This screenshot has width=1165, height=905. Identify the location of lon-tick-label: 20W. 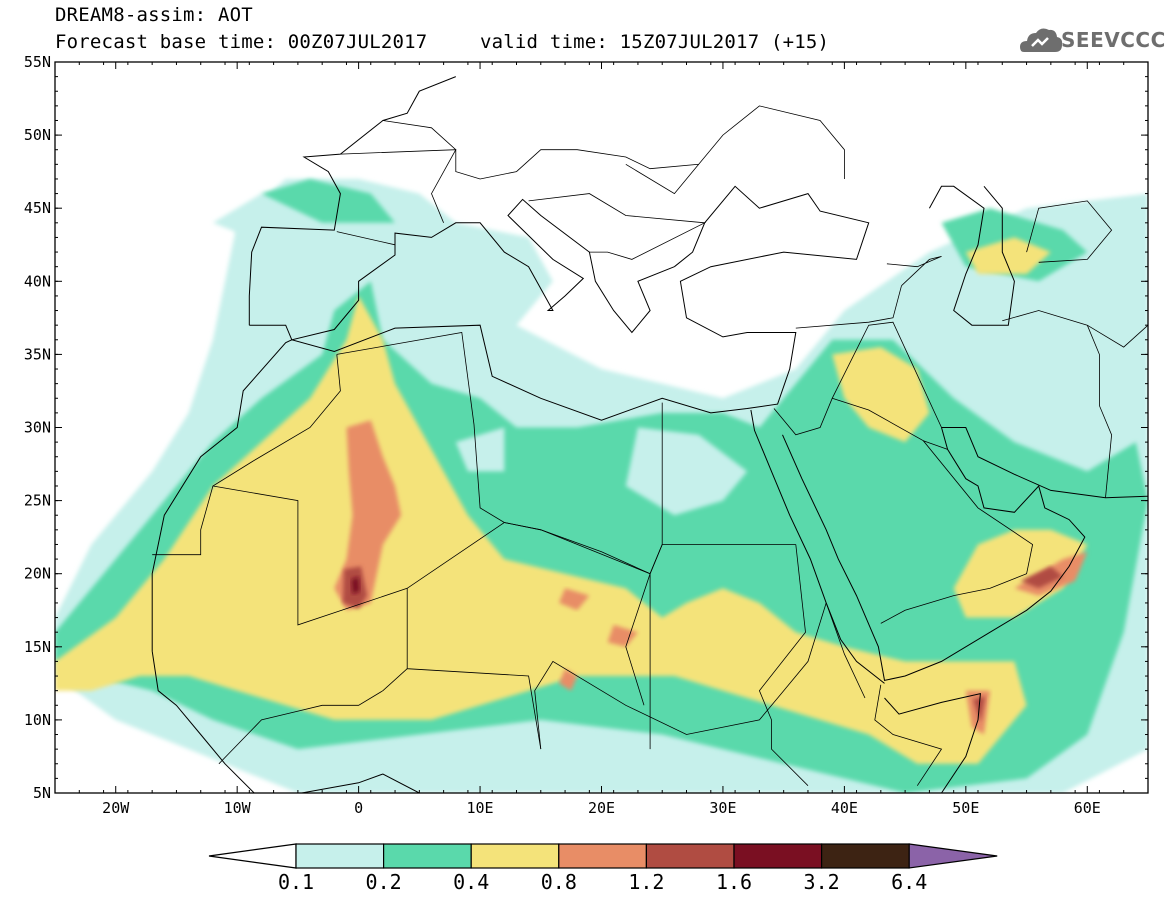
(116, 808).